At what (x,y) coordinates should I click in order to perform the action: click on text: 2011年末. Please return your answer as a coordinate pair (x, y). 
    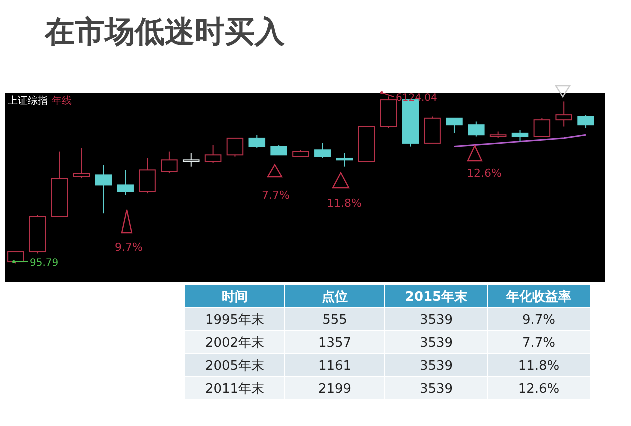
    Looking at the image, I should click on (235, 389).